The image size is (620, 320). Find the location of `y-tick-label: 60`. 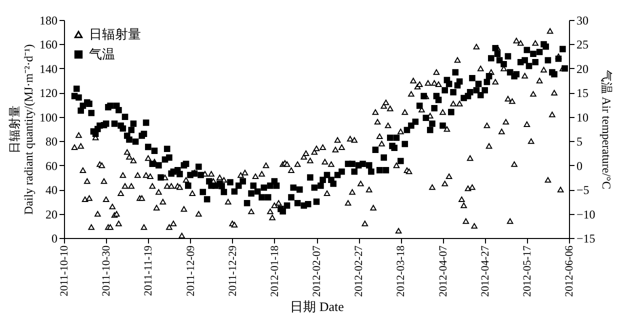

y-tick-label: 60 is located at coordinates (52, 165).